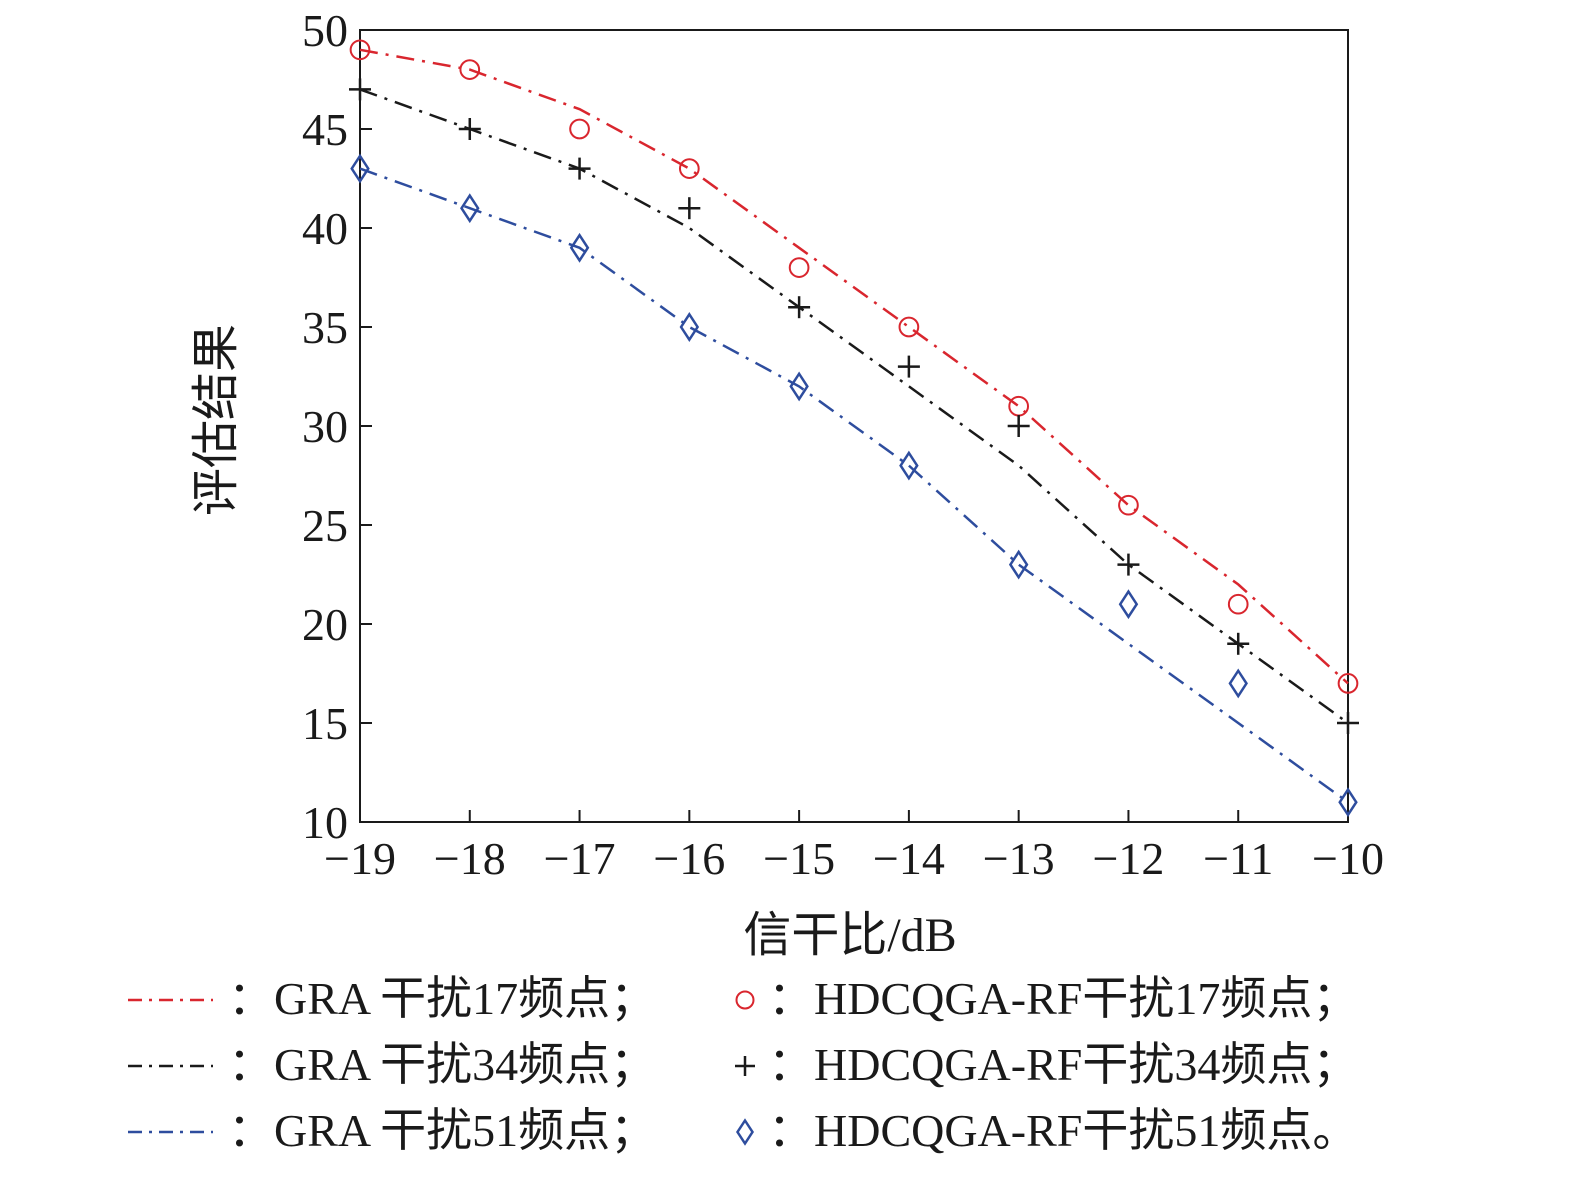  I want to click on y-tick-label: 50, so click(325, 30).